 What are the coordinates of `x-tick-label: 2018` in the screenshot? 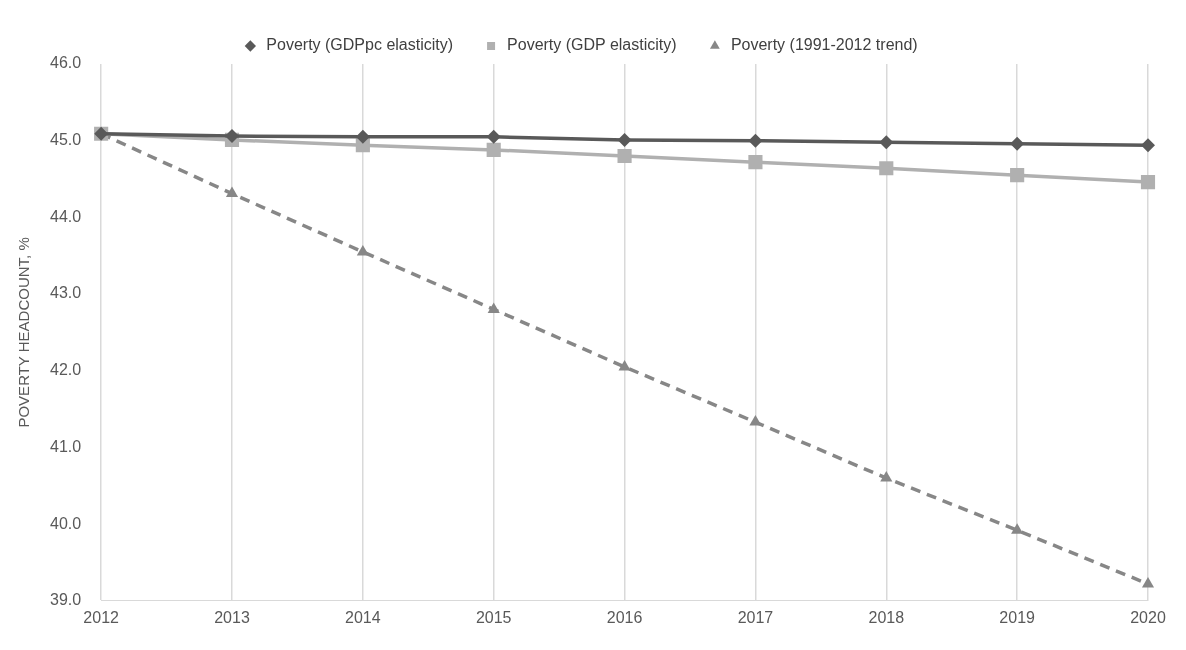 It's located at (886, 617).